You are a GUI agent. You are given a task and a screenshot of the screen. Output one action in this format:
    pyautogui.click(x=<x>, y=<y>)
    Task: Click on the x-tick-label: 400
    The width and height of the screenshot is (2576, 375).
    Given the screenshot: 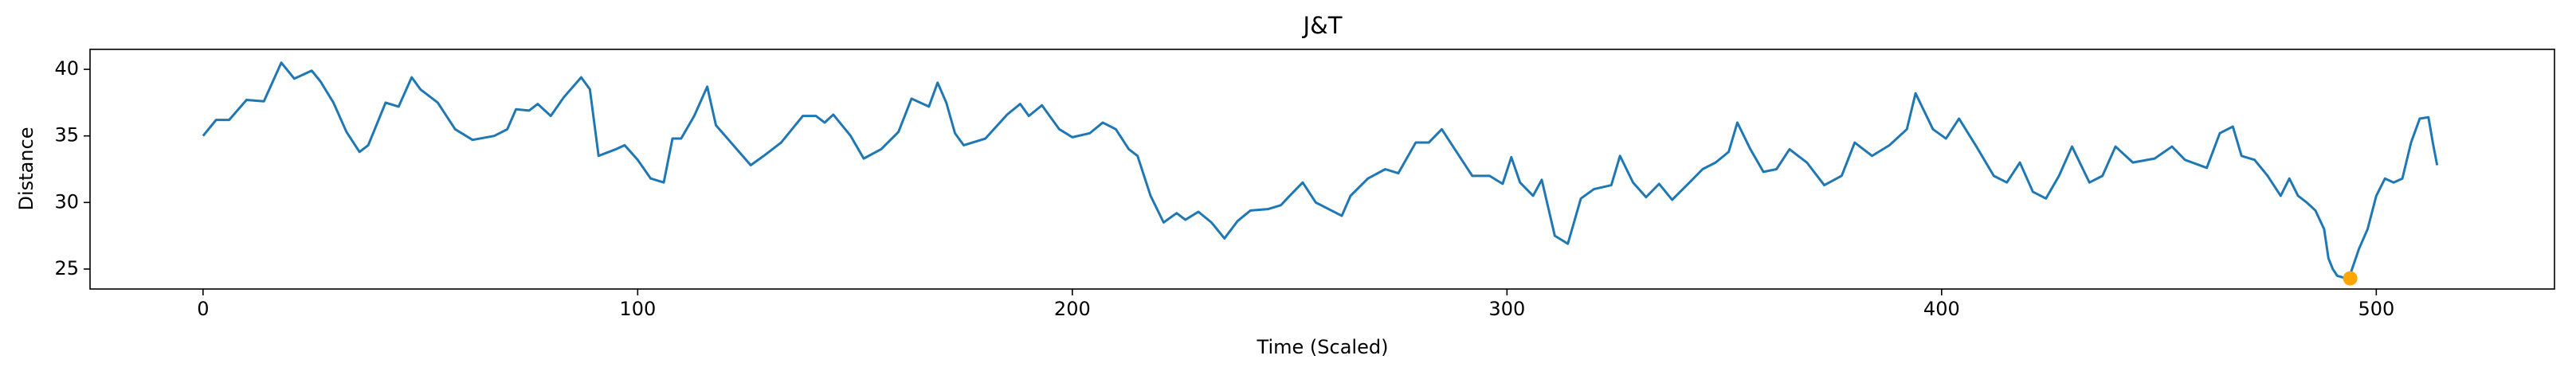 What is the action you would take?
    pyautogui.click(x=1941, y=309)
    